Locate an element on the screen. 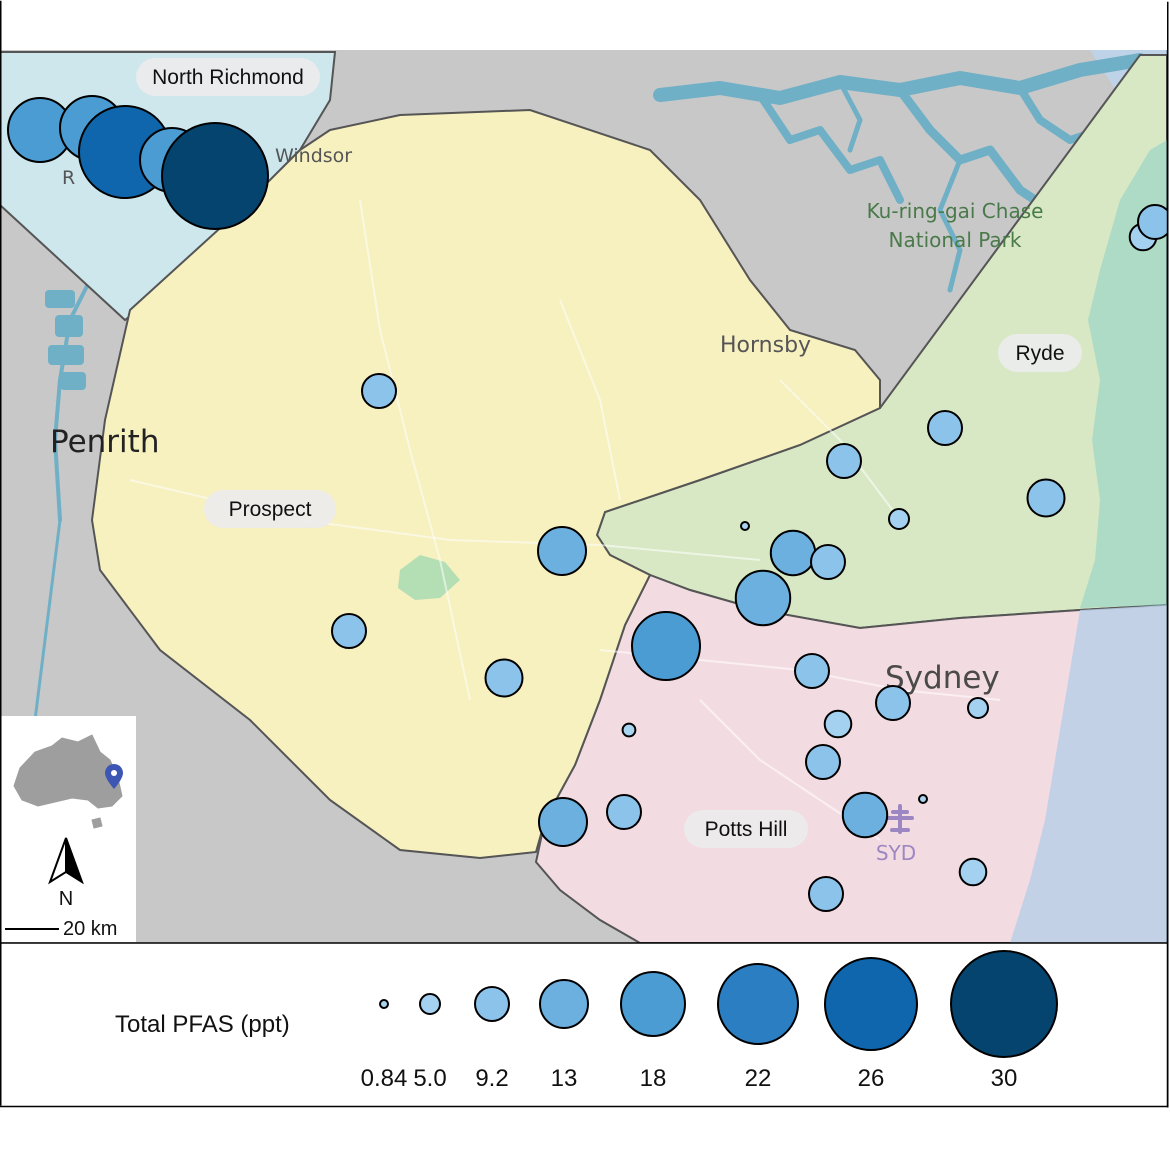 The image size is (1170, 1170). region-label-potts-hill: Potts Hill is located at coordinates (746, 829).